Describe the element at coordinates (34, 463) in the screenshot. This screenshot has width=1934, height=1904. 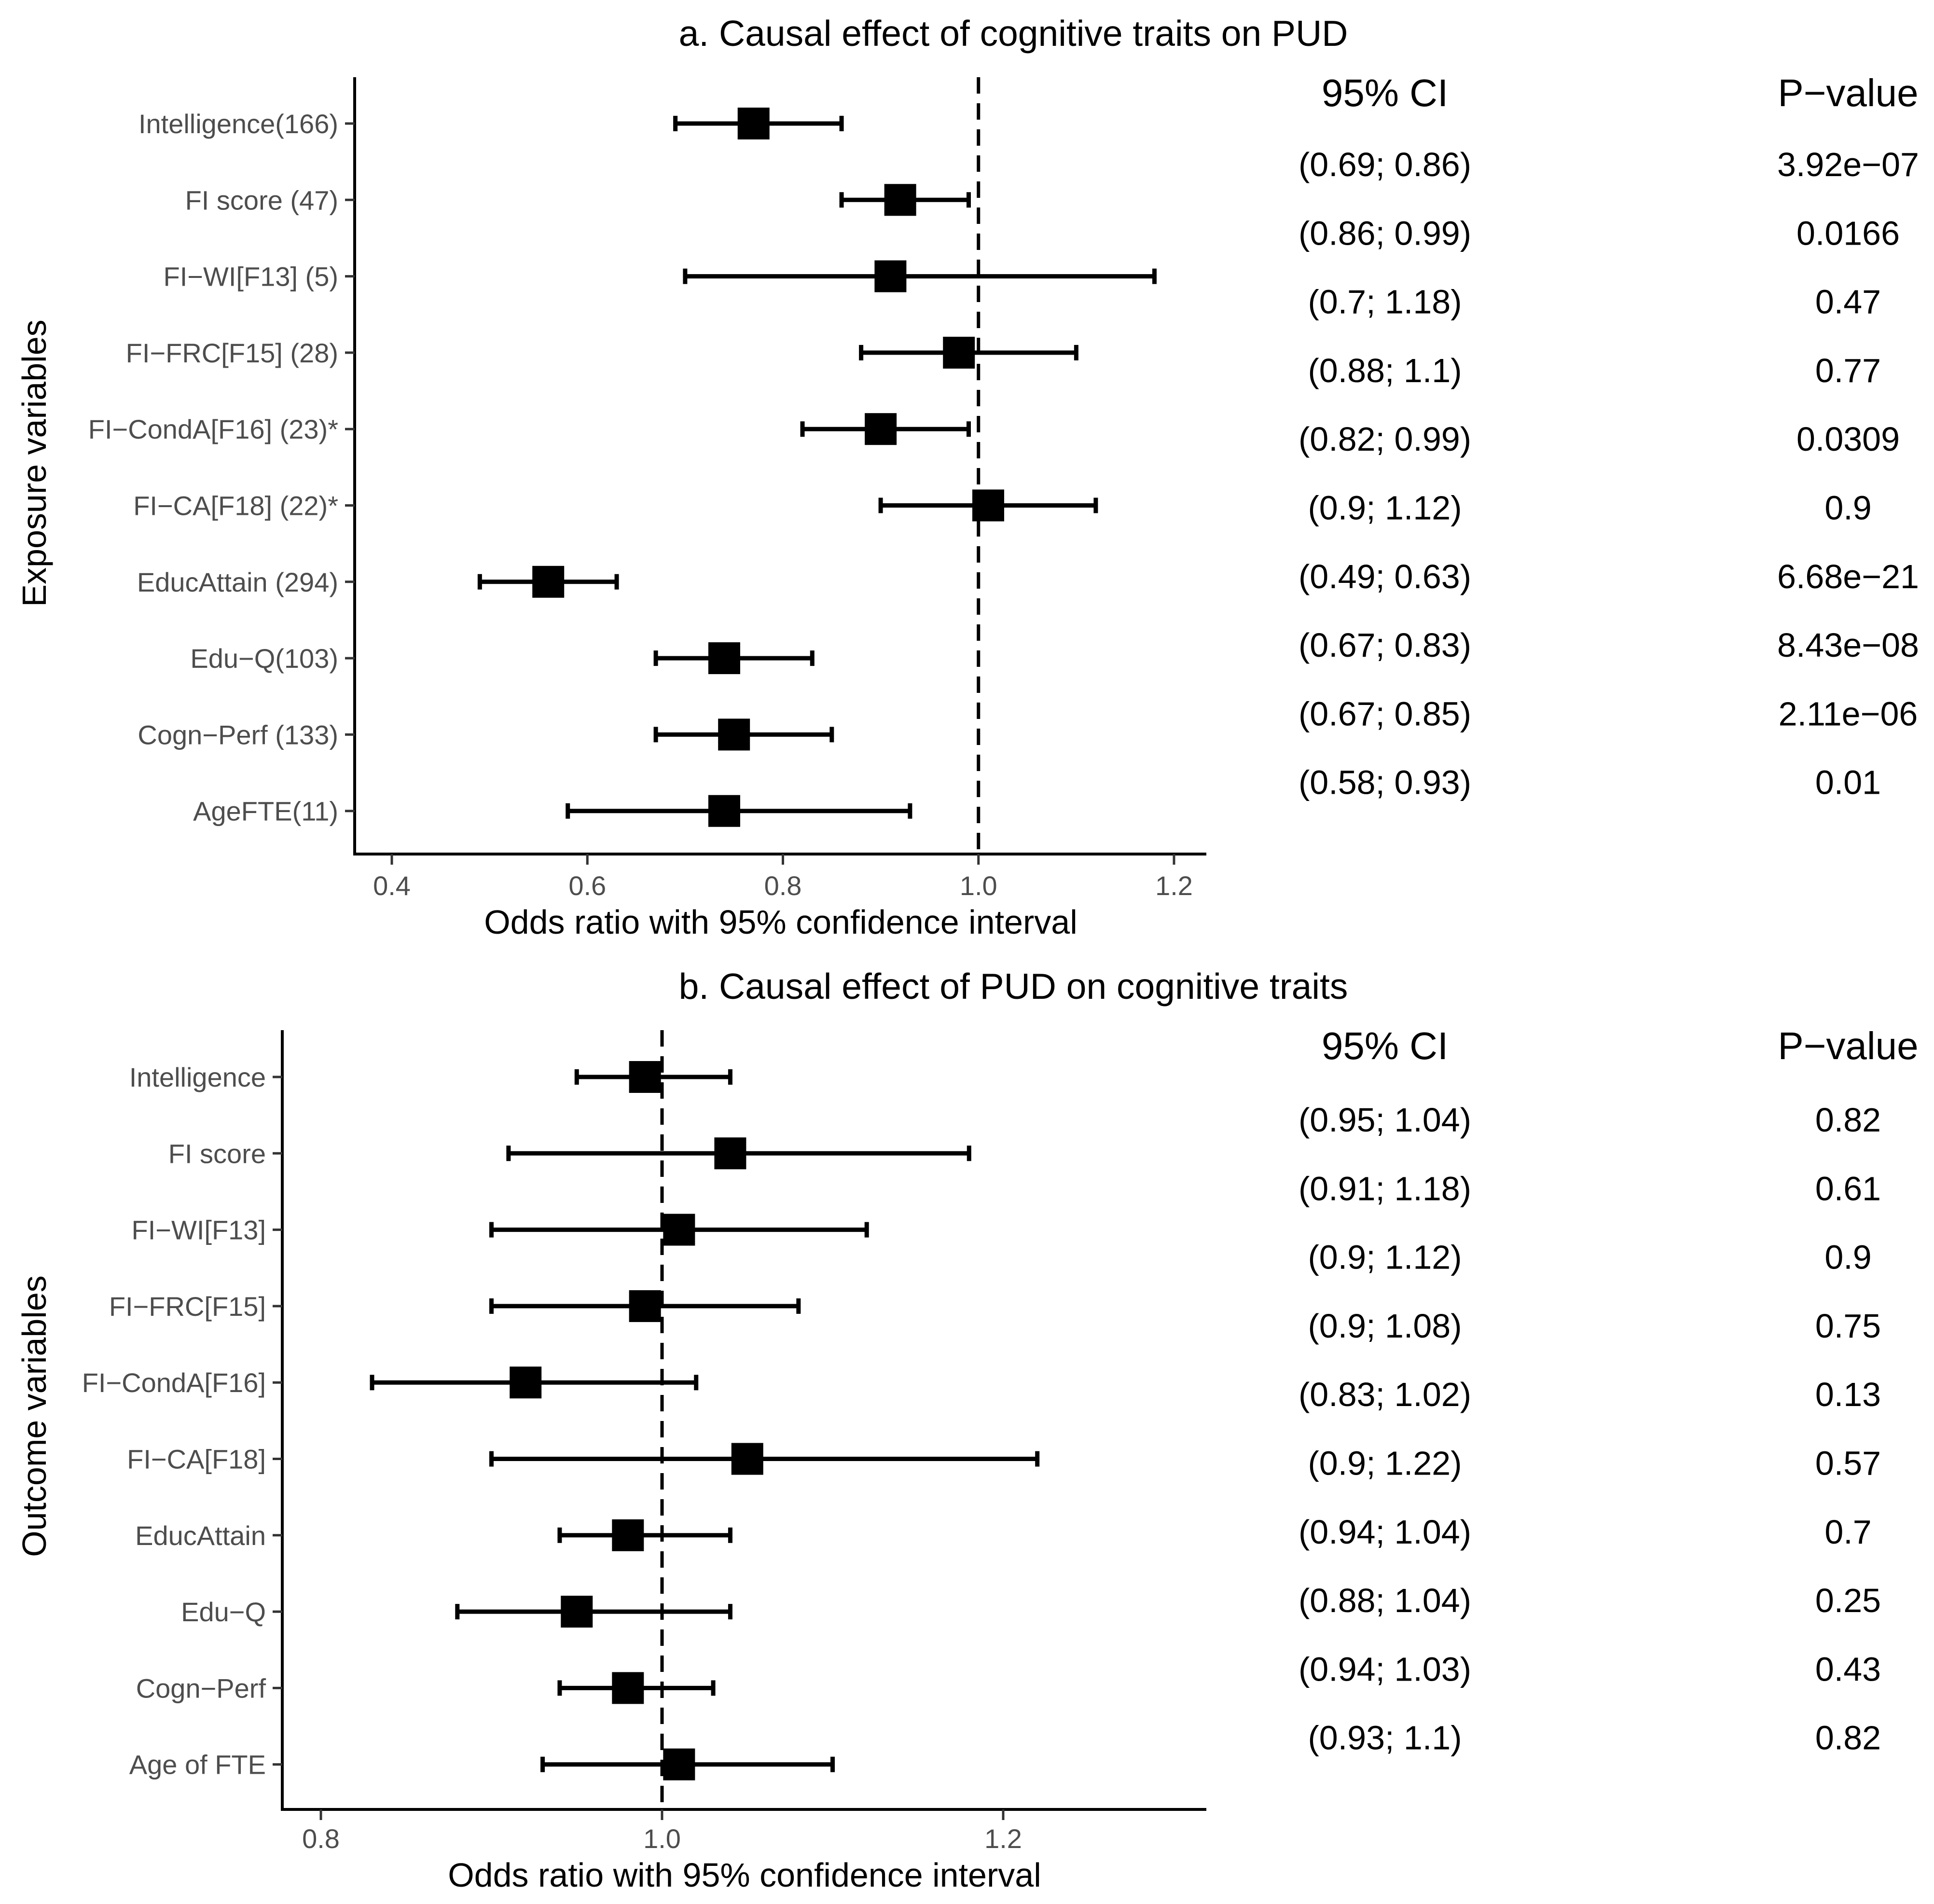
I see `y-axis-title: Exposure variables` at that location.